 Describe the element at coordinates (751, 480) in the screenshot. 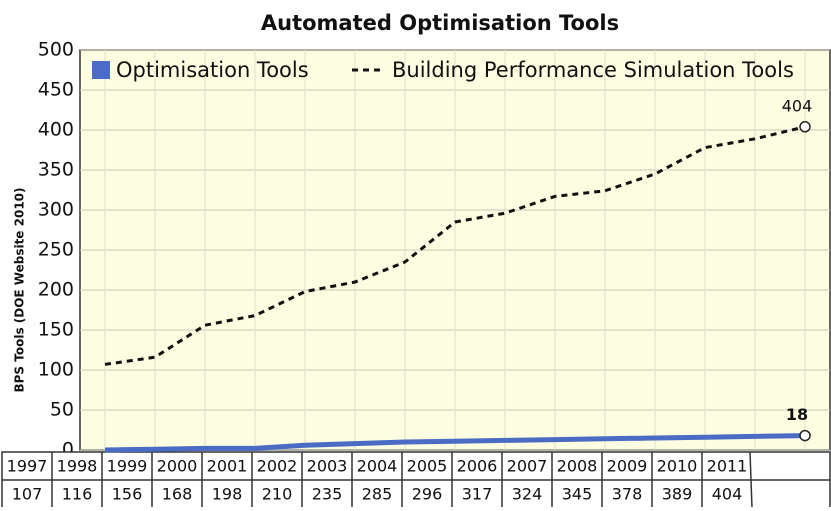

I see `table-col-line` at that location.